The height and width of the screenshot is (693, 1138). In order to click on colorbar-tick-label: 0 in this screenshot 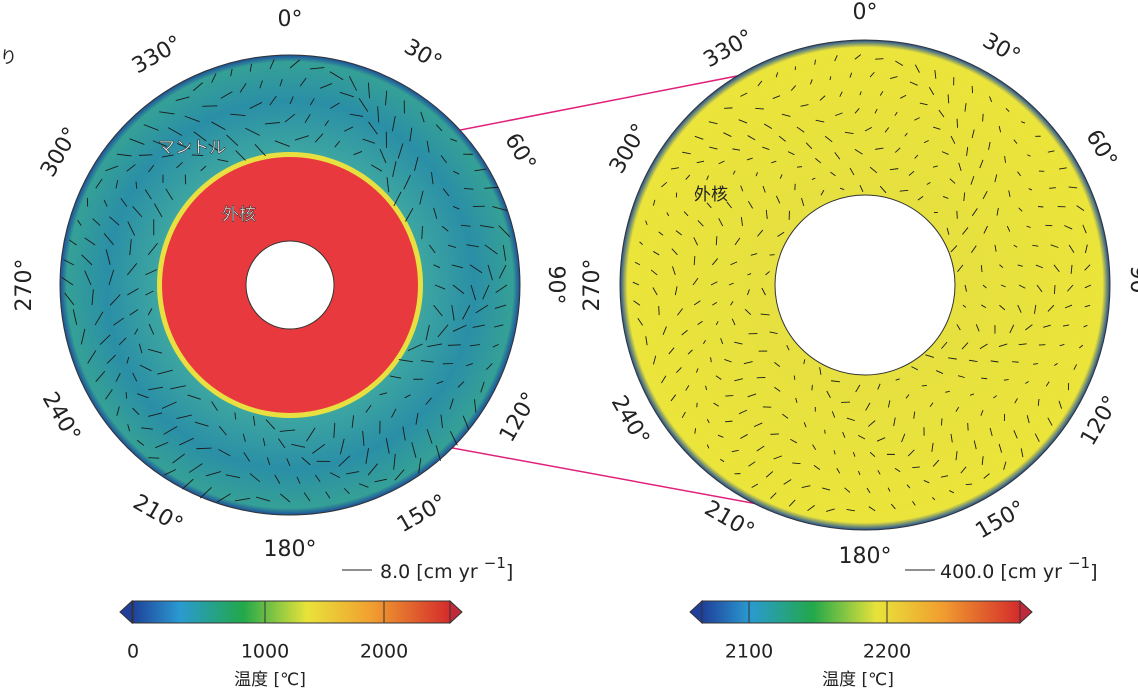, I will do `click(133, 652)`.